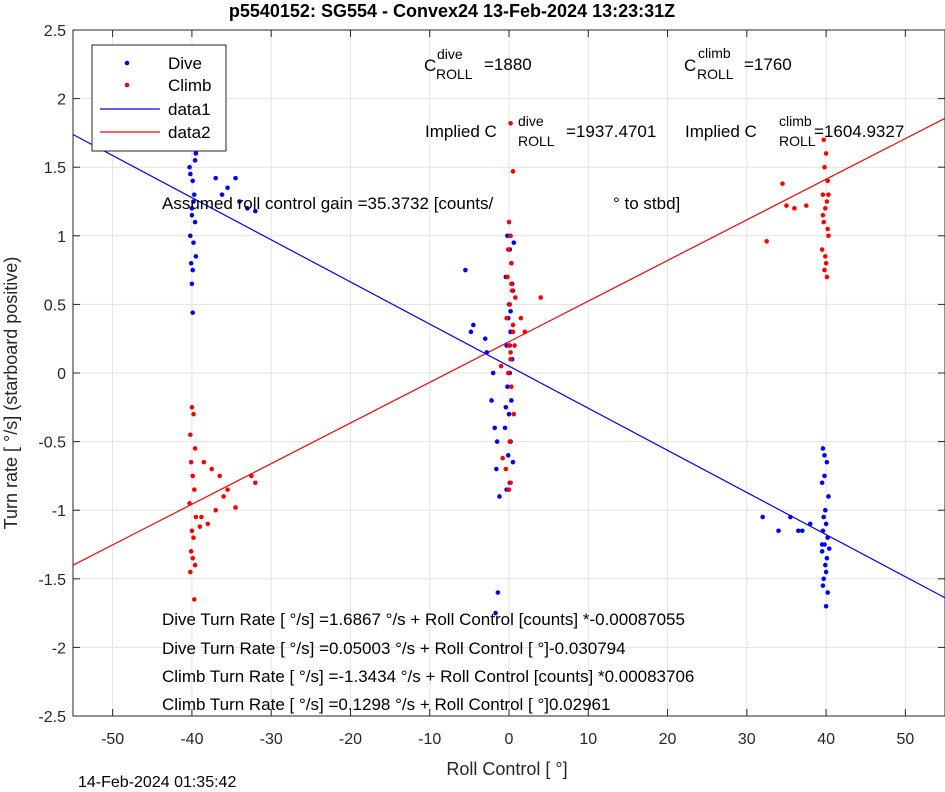 The image size is (945, 792). I want to click on c-roll-dive-value: =1880, so click(508, 64).